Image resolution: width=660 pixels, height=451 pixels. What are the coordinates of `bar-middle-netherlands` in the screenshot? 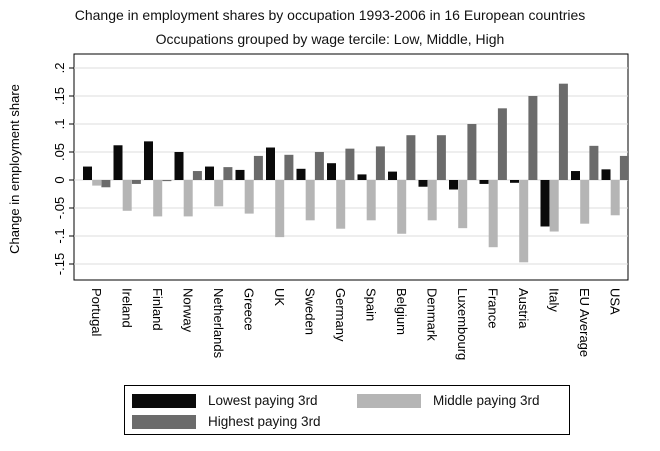 It's located at (219, 193).